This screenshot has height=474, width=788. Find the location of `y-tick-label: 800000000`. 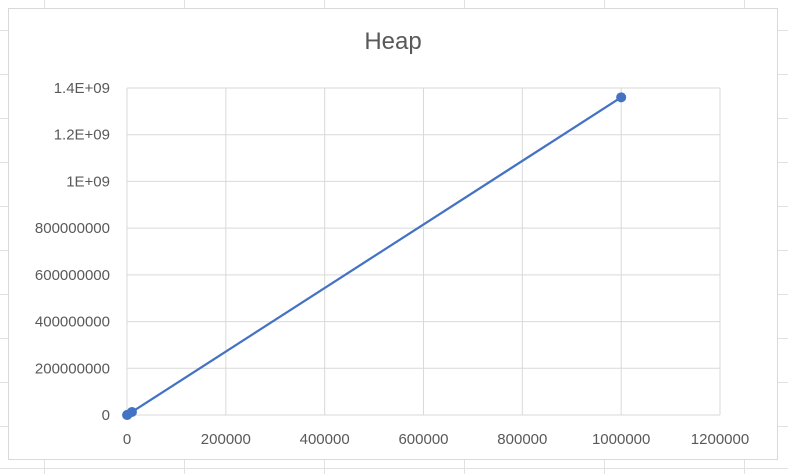

y-tick-label: 800000000 is located at coordinates (72, 228).